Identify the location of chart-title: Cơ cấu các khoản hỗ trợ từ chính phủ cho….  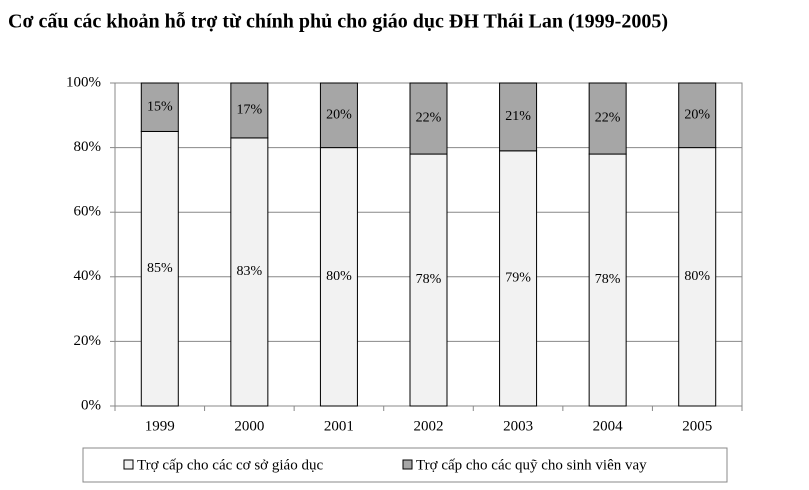
(338, 22).